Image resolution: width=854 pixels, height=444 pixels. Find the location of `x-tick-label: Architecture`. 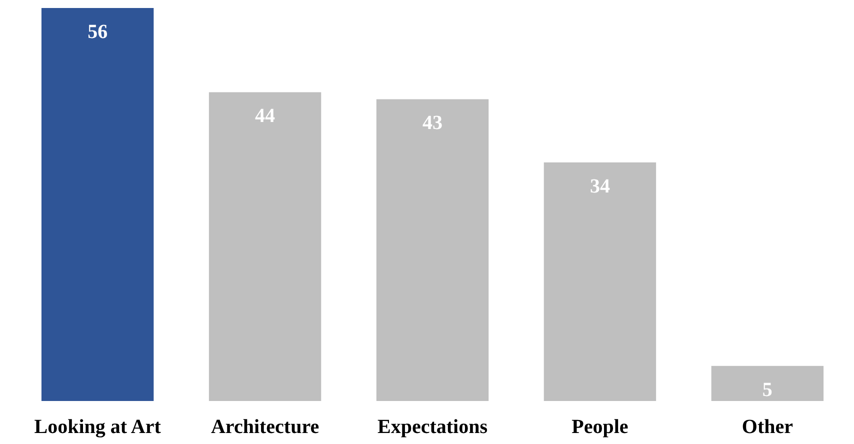

x-tick-label: Architecture is located at coordinates (265, 427).